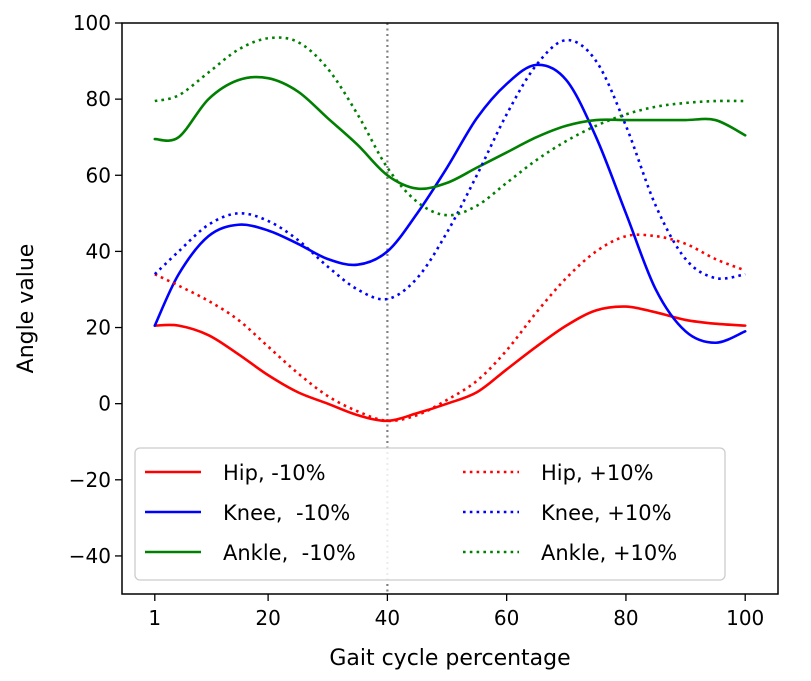  I want to click on y-tick-label: 60, so click(98, 175).